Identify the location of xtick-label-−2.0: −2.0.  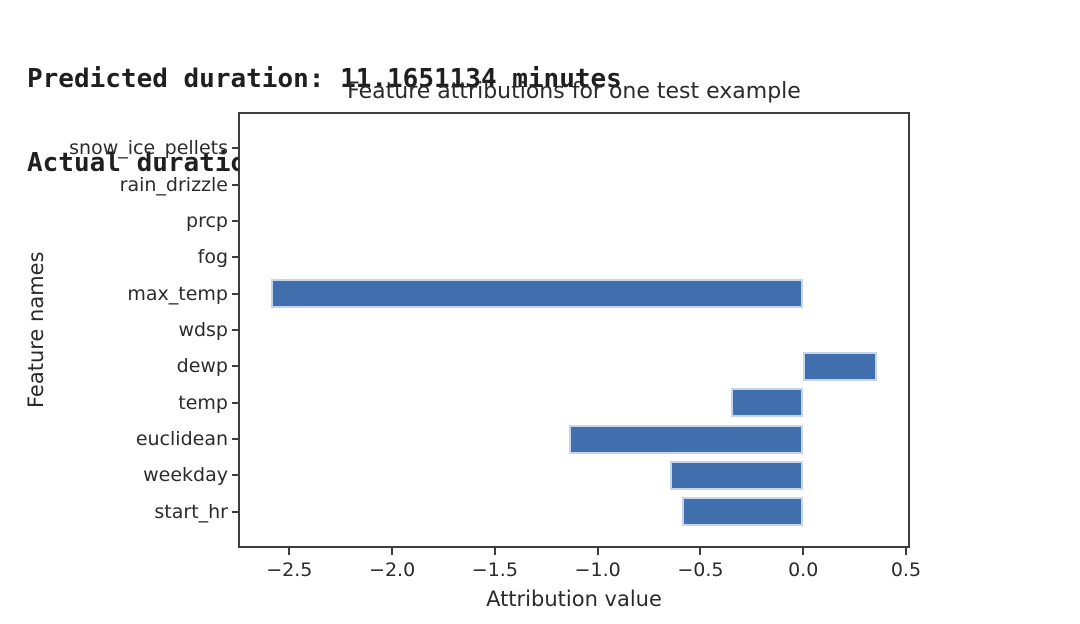
(392, 570).